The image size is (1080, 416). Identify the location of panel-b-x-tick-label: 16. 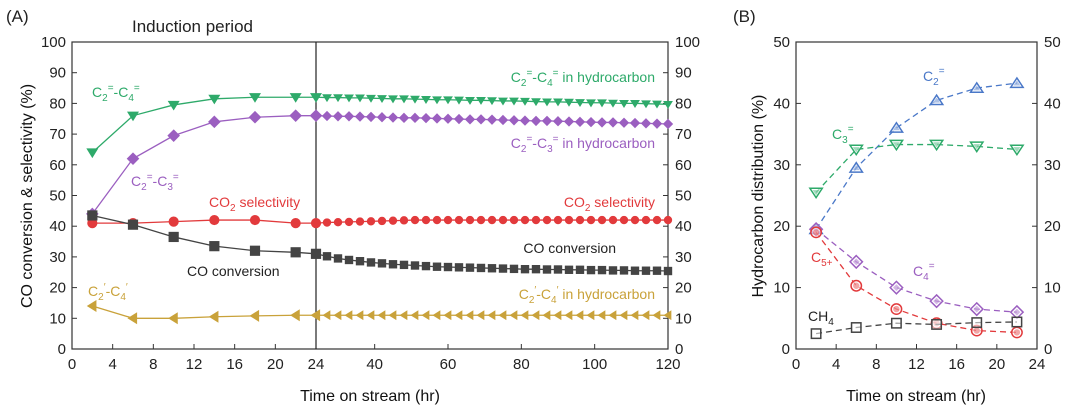
(956, 364).